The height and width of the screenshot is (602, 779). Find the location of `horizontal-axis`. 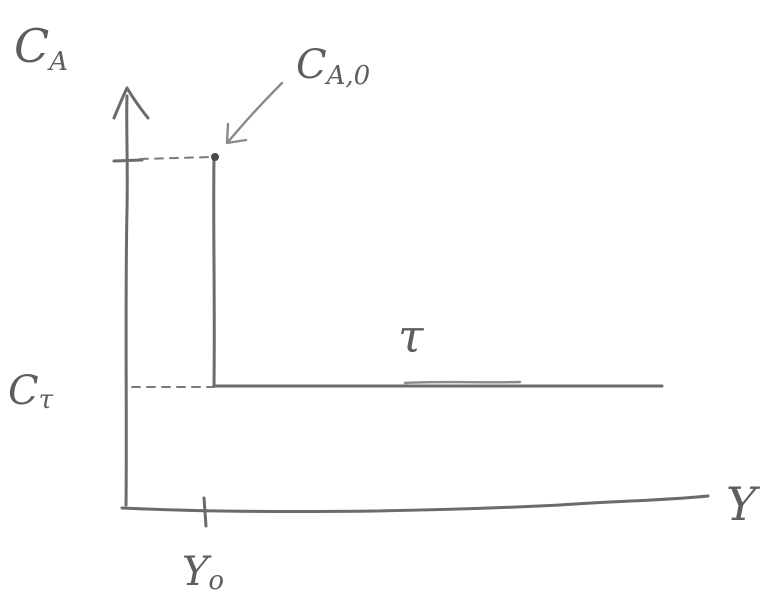

horizontal-axis is located at coordinates (415, 504).